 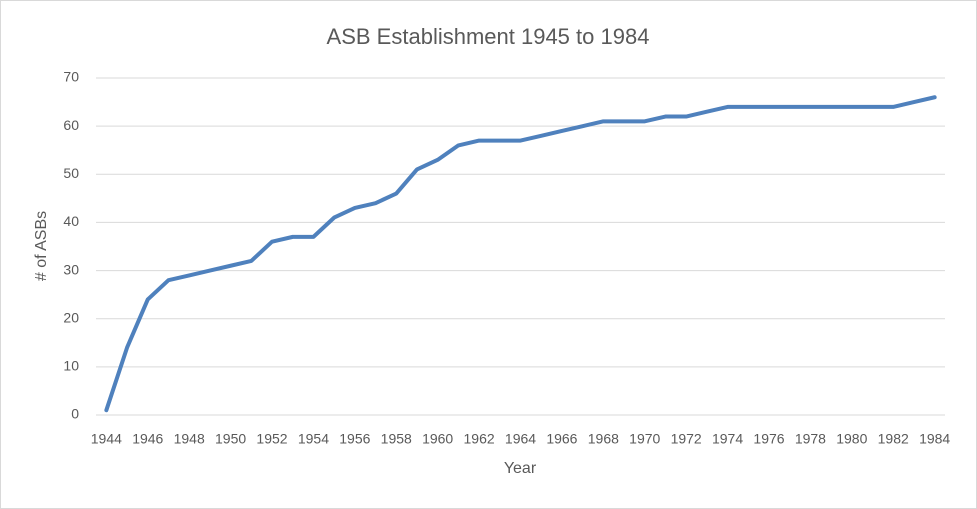 What do you see at coordinates (561, 439) in the screenshot?
I see `x-tick-label: 1966` at bounding box center [561, 439].